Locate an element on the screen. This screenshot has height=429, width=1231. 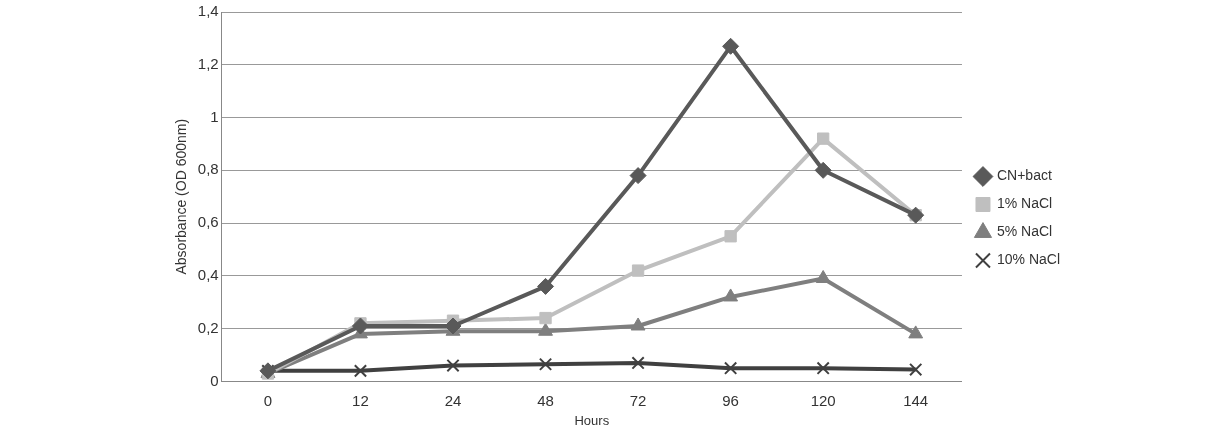
x-axis-title: Hours is located at coordinates (592, 420).